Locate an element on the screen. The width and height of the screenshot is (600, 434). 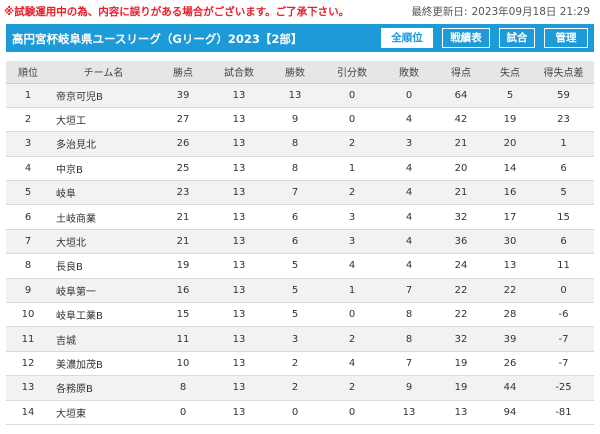
cell-rank: 11 is located at coordinates (28, 339).